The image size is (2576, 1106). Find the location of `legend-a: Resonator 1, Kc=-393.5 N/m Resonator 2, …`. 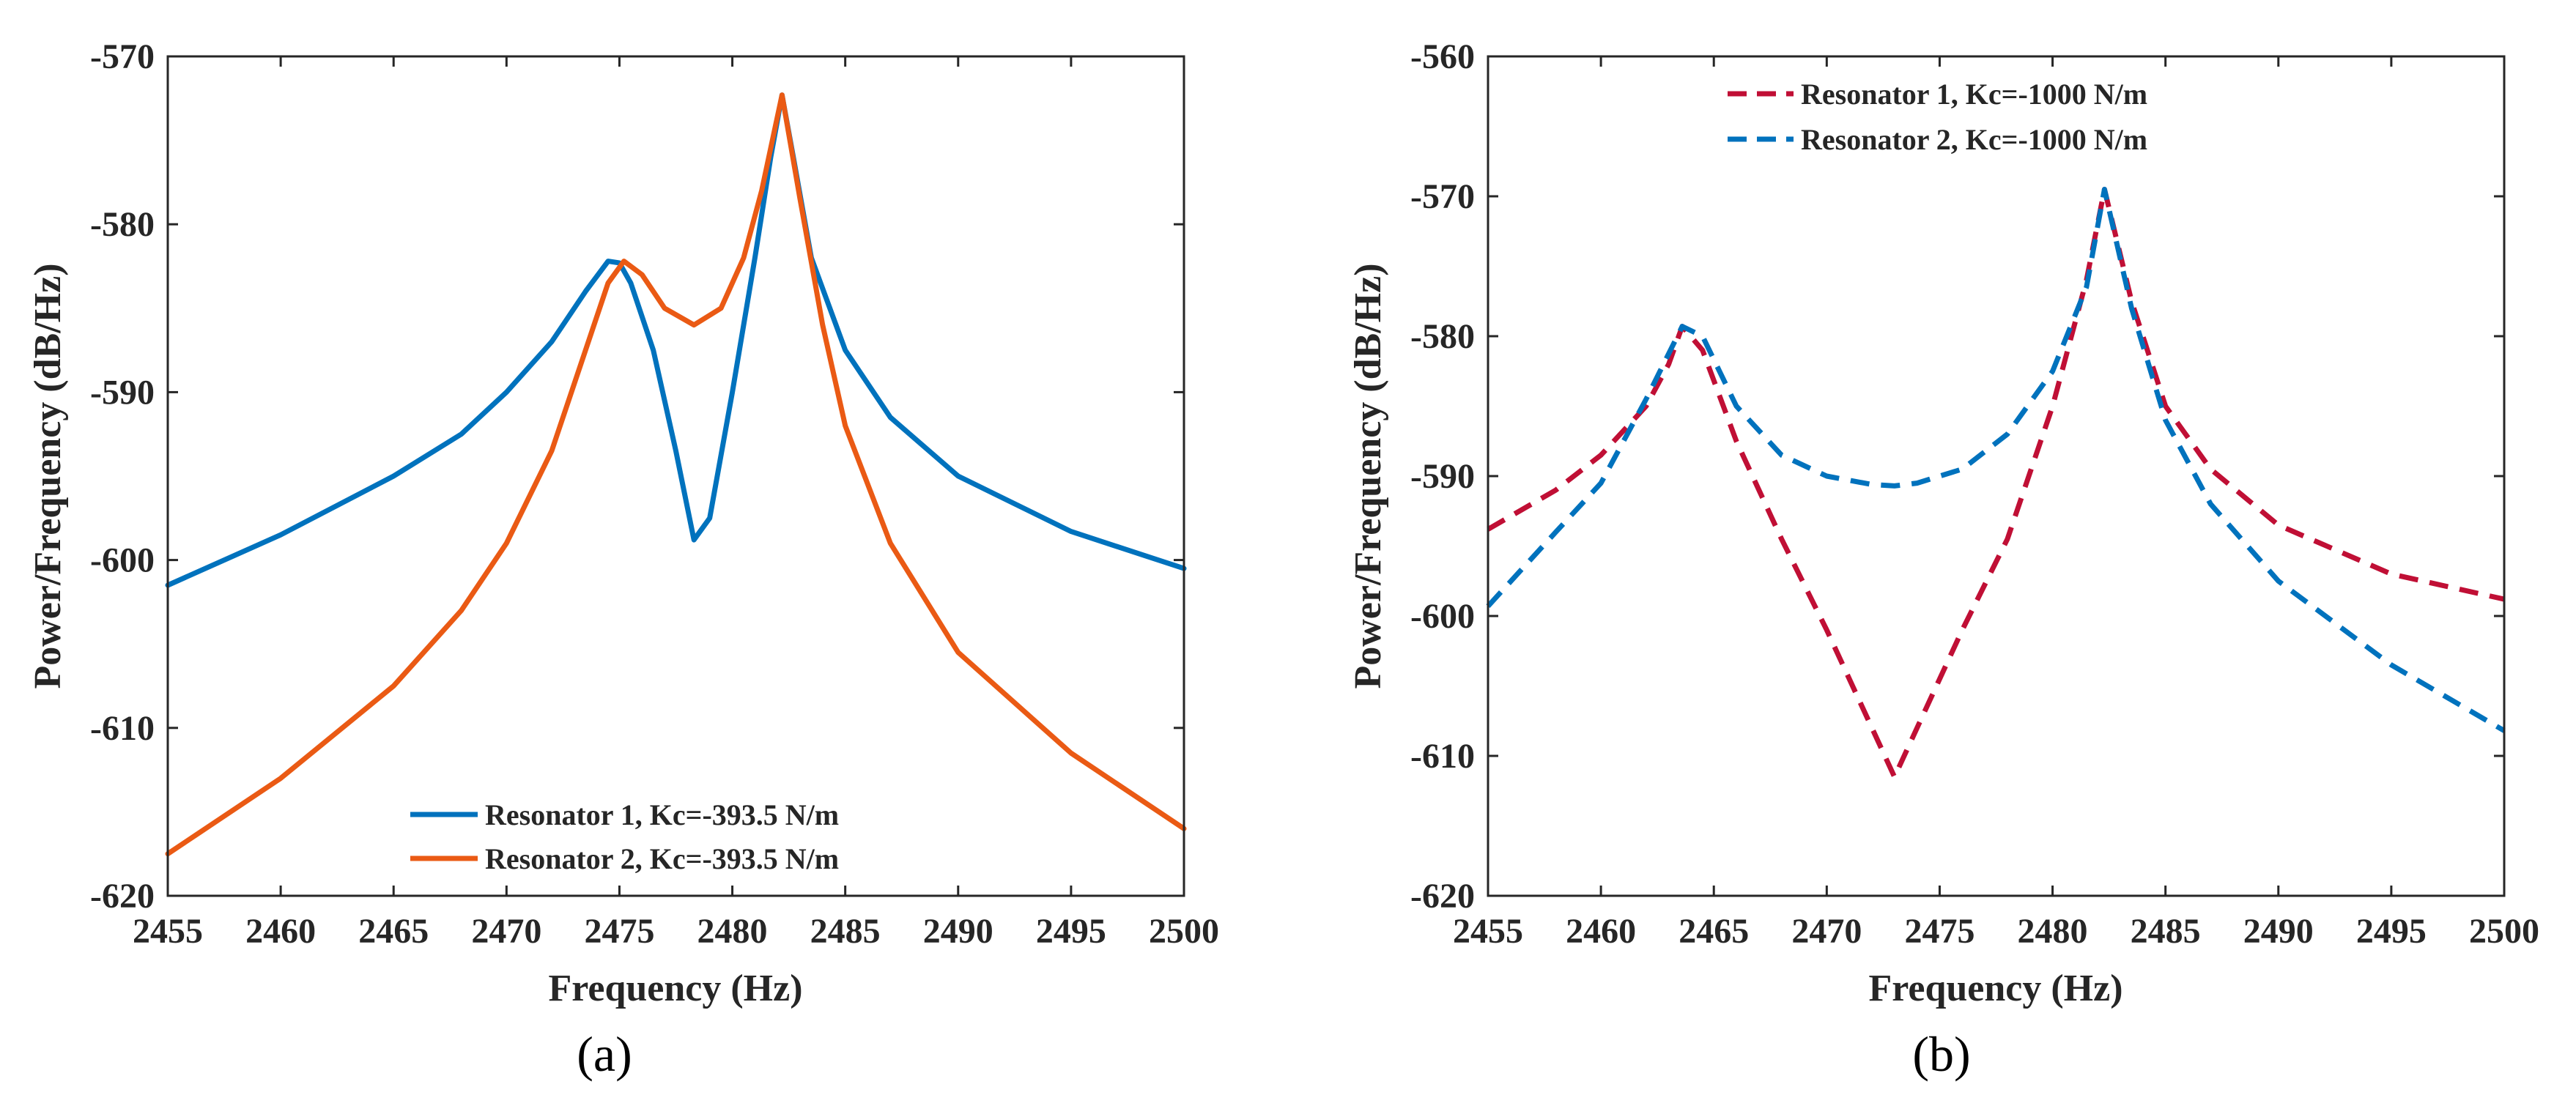

legend-a: Resonator 1, Kc=-393.5 N/m Resonator 2, … is located at coordinates (683, 837).